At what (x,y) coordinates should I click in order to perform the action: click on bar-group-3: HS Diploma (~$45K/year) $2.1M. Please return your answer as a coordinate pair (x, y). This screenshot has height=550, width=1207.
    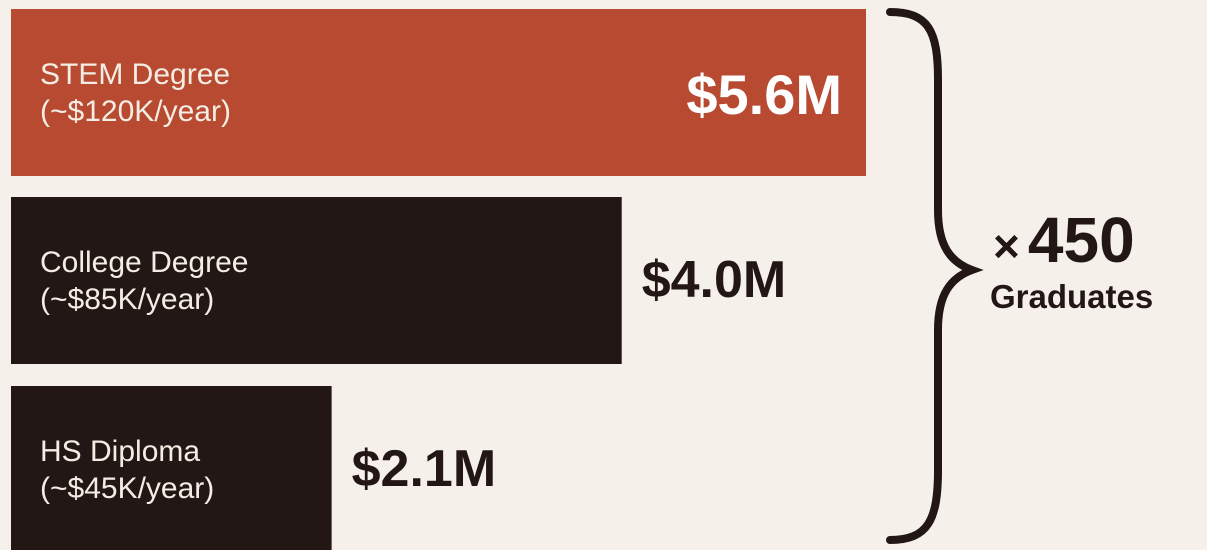
    Looking at the image, I should click on (253, 468).